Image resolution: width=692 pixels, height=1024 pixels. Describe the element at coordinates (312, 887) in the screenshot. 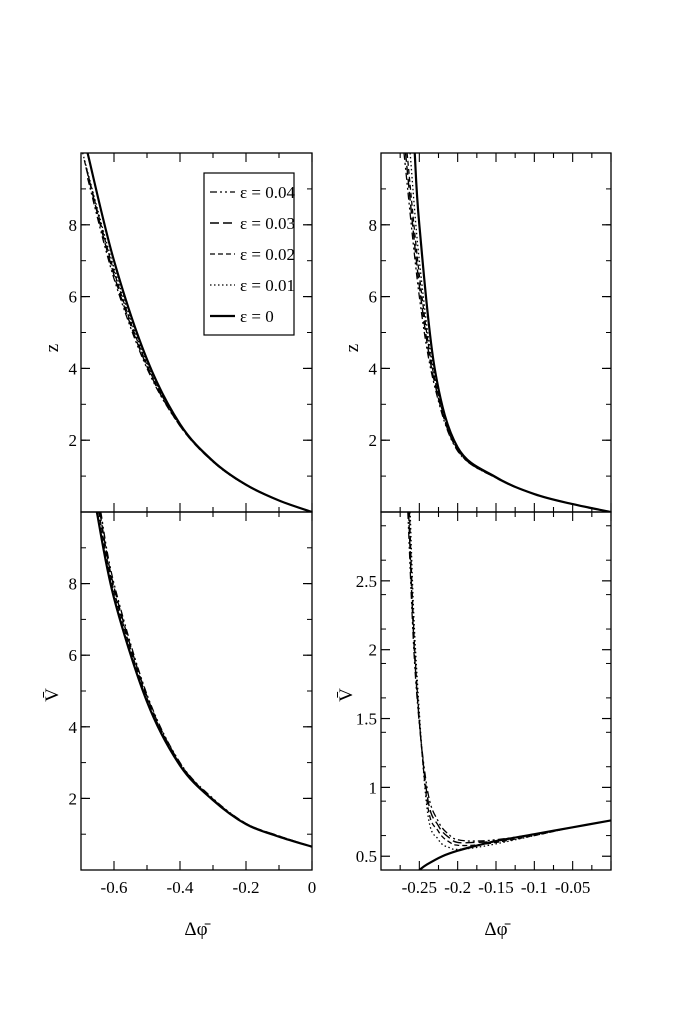

I see `x-tick-label: 0` at that location.